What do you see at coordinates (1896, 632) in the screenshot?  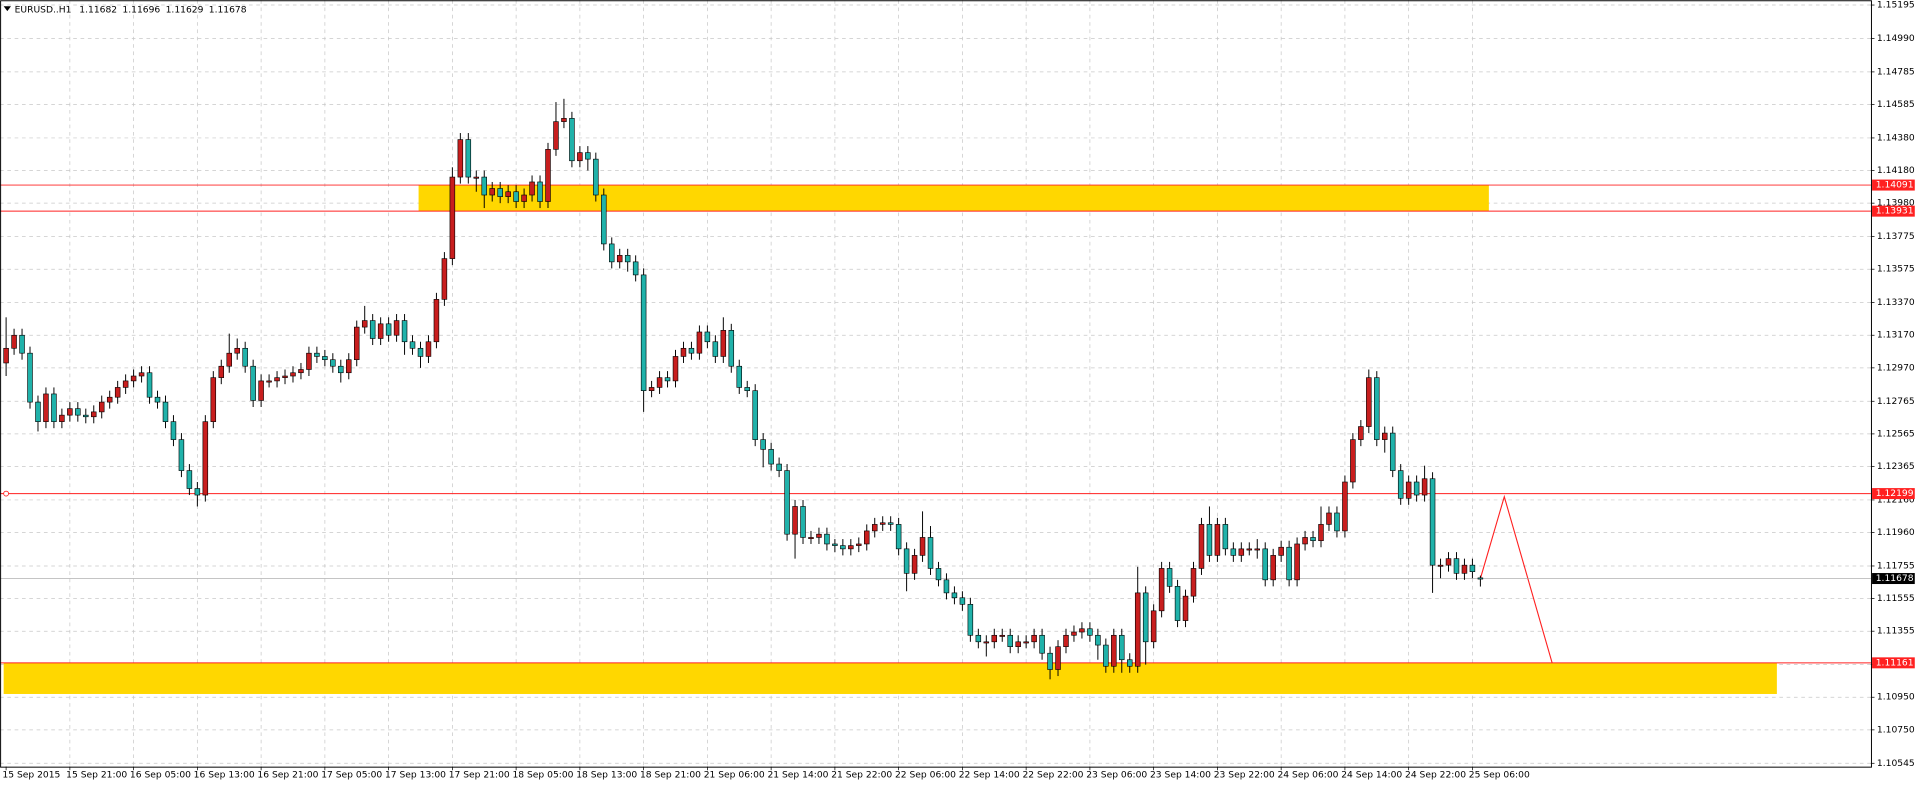 I see `y-tick-label: 1.11355` at bounding box center [1896, 632].